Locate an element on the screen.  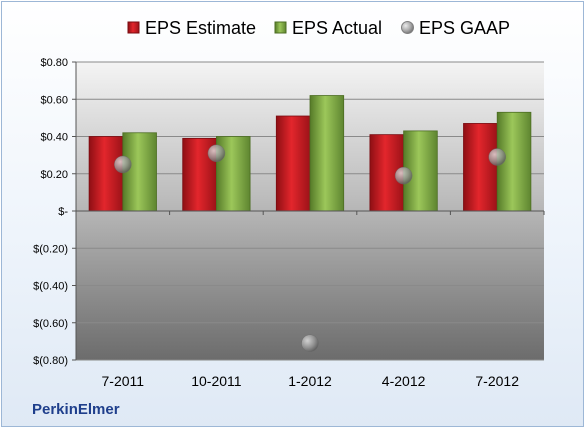
x-tick-label: 1-2012 is located at coordinates (310, 381).